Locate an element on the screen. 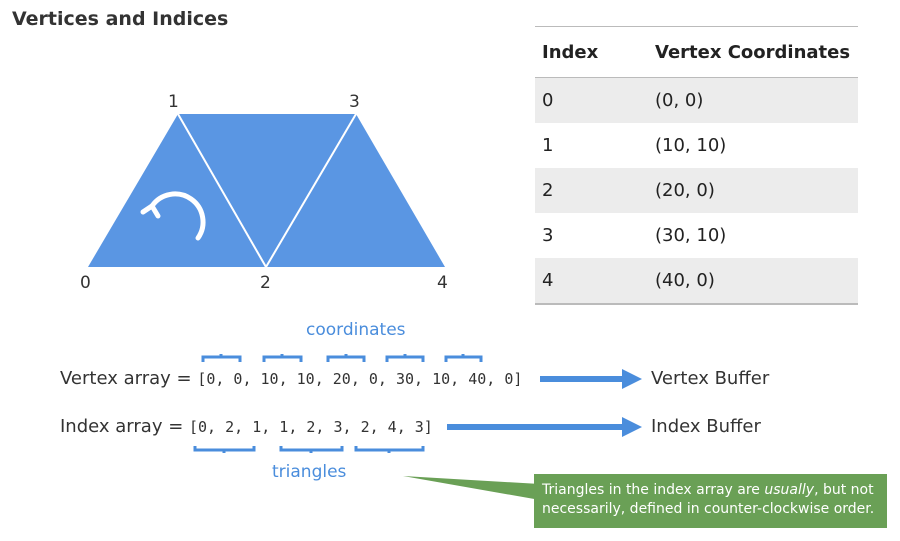  table-row: 4 (40, 0) is located at coordinates (696, 281).